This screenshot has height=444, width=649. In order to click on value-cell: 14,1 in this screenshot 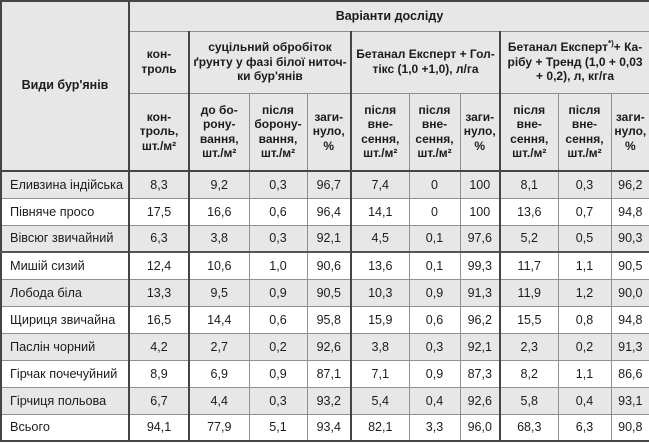, I will do `click(380, 211)`.